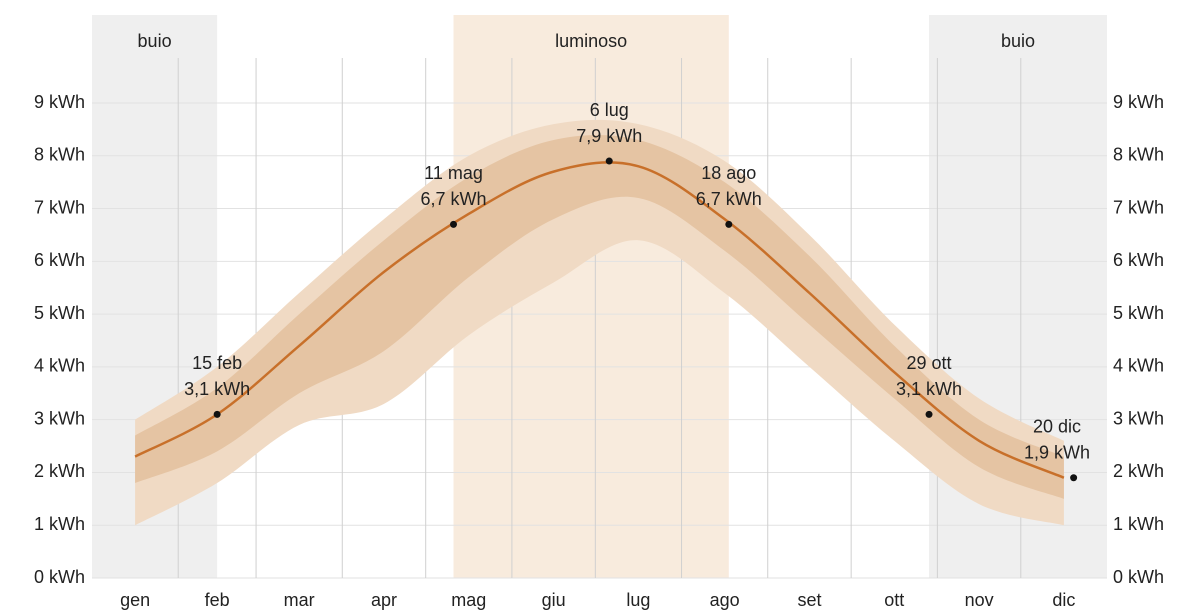 The width and height of the screenshot is (1187, 613). Describe the element at coordinates (217, 363) in the screenshot. I see `annotation-date: 15 feb` at that location.